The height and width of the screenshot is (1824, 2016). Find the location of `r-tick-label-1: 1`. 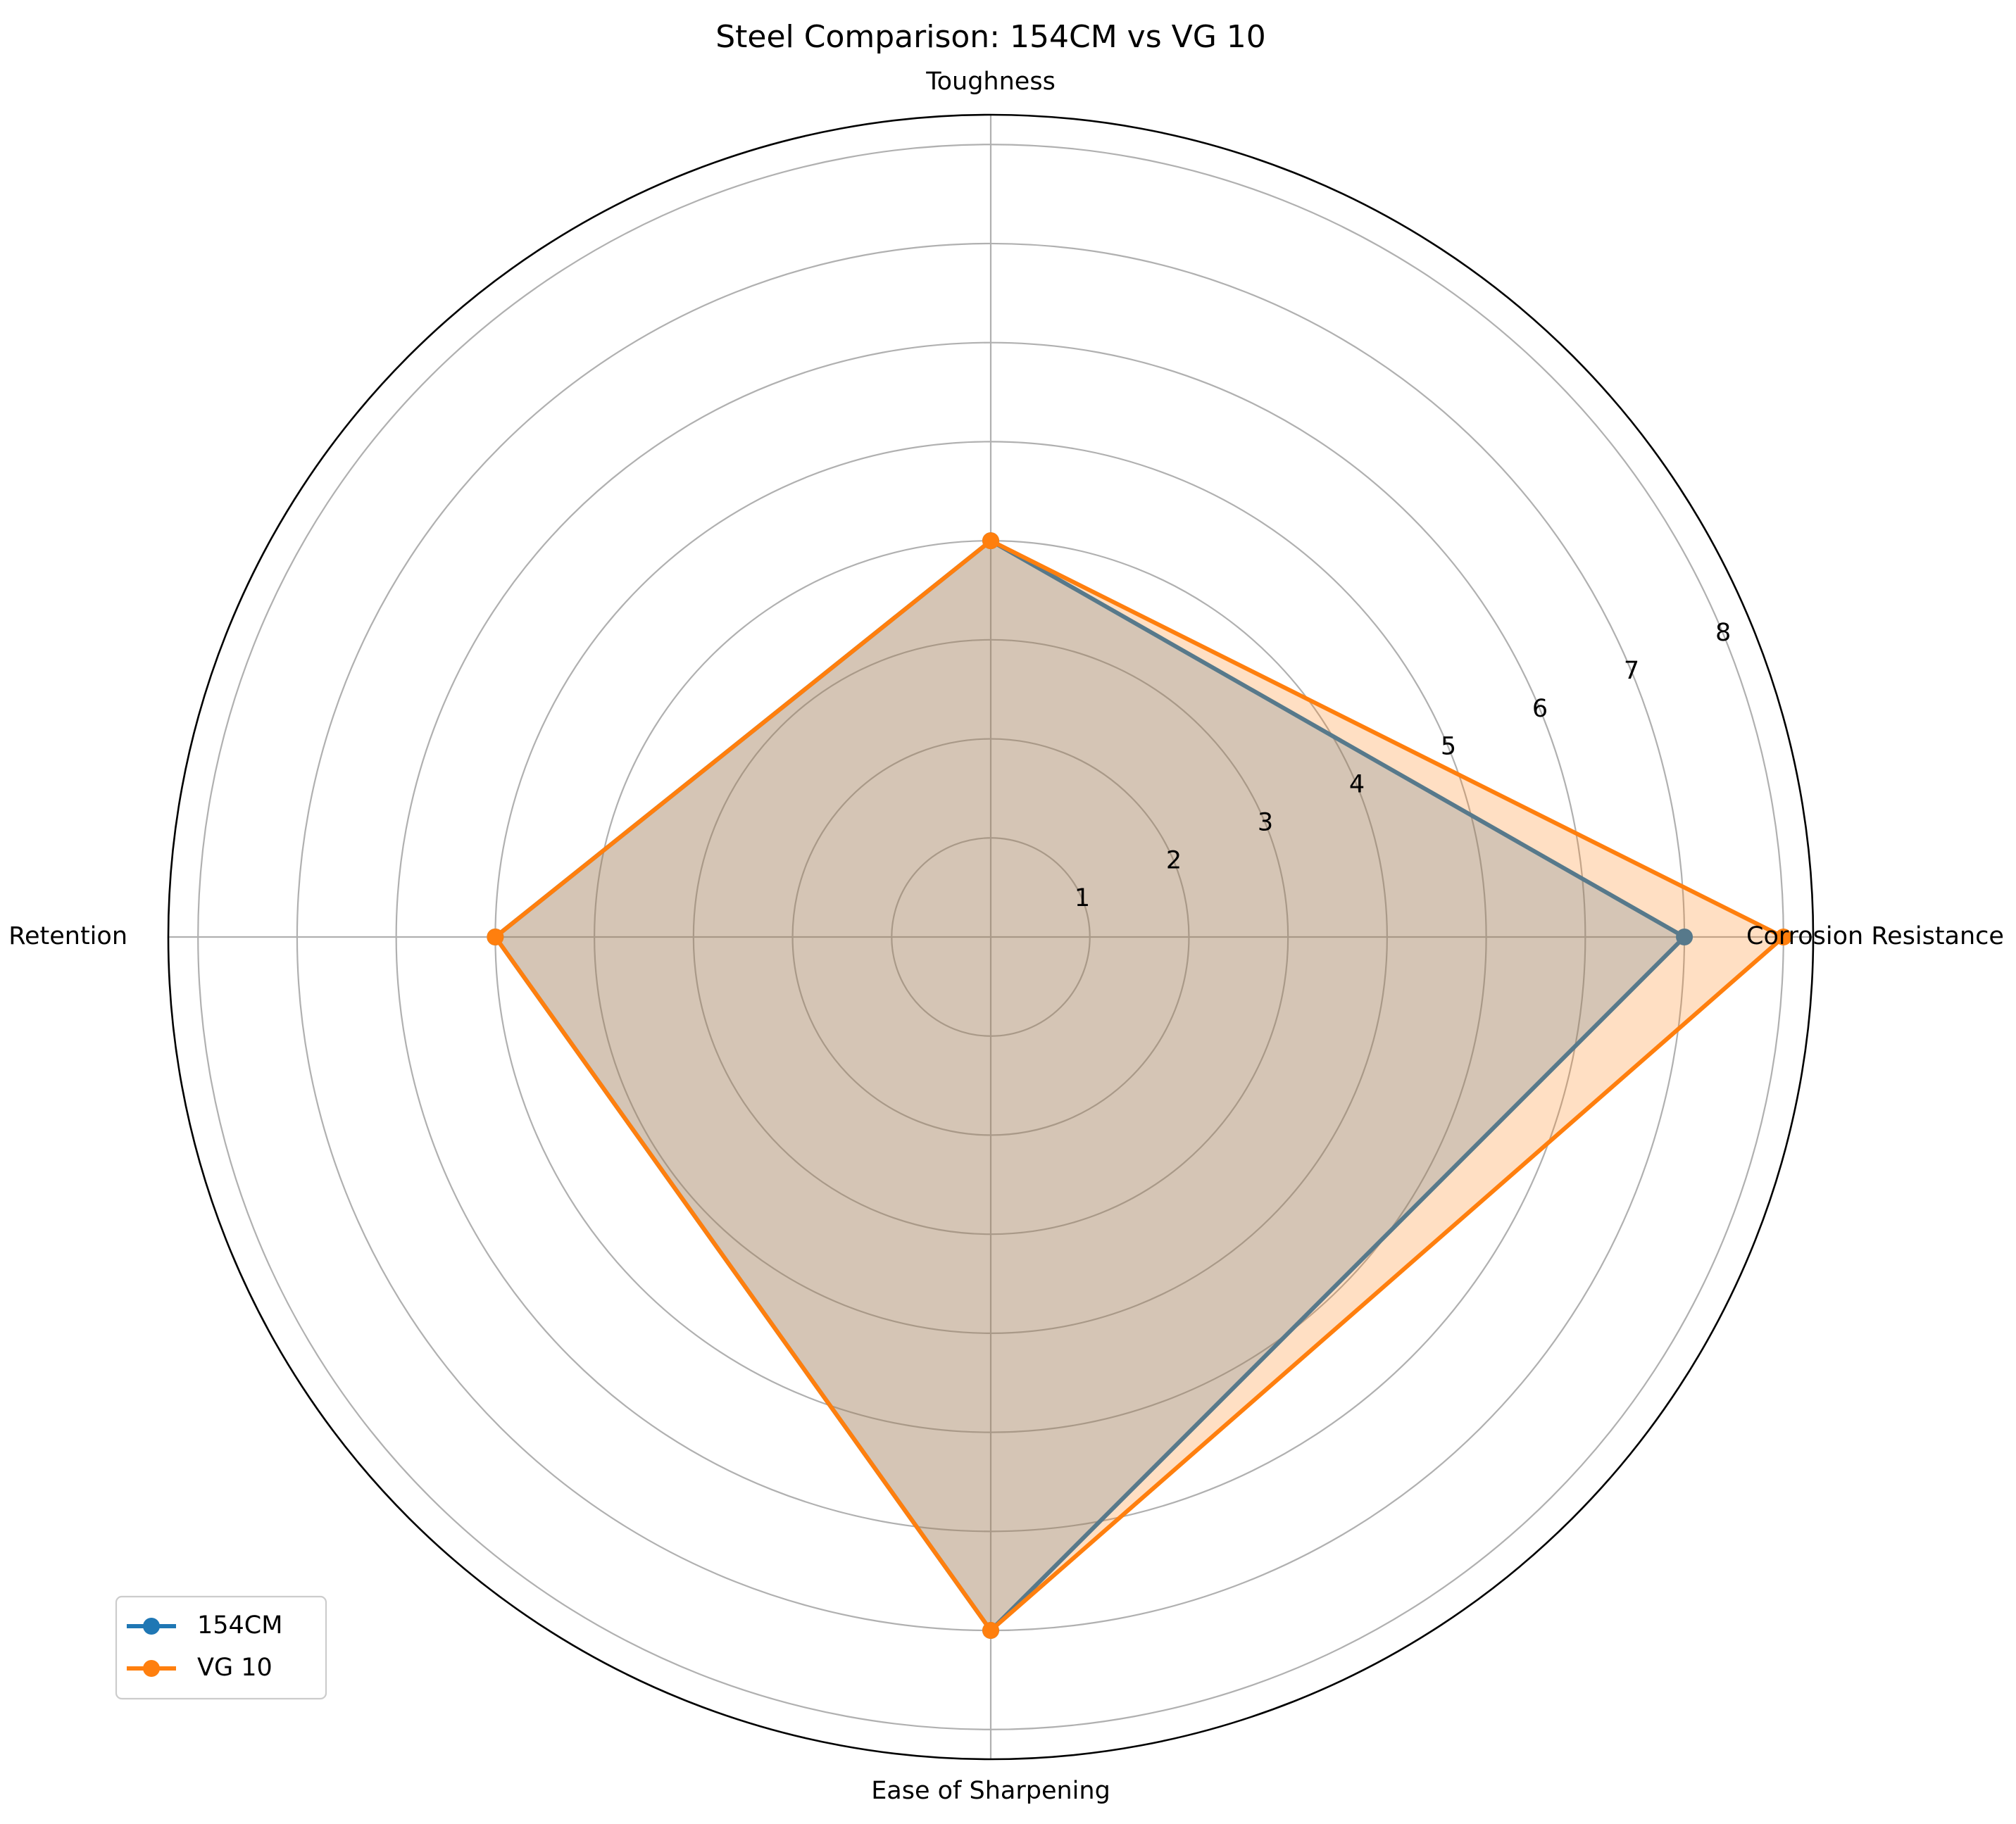

r-tick-label-1: 1 is located at coordinates (1082, 898).